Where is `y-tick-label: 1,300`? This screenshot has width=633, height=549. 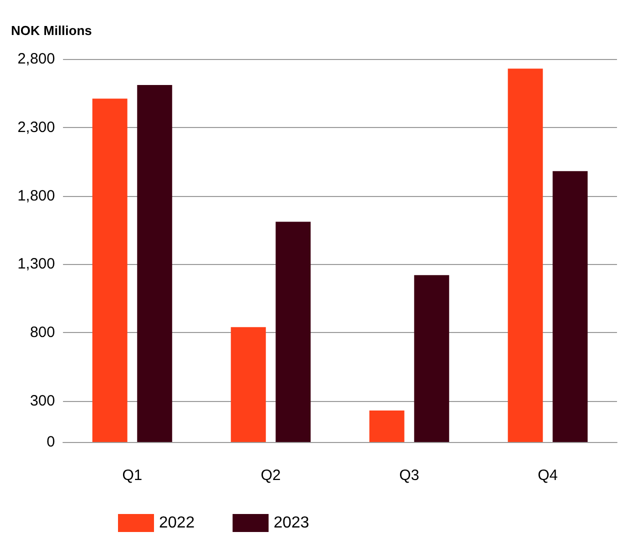 y-tick-label: 1,300 is located at coordinates (36, 264).